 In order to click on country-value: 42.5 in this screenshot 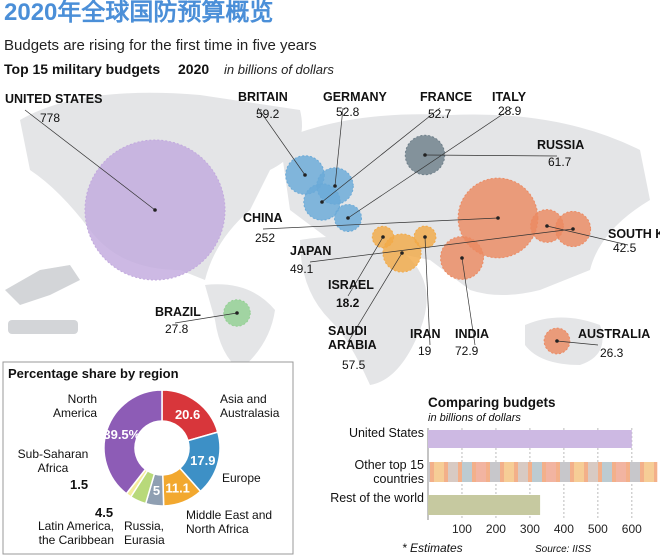, I will do `click(625, 248)`.